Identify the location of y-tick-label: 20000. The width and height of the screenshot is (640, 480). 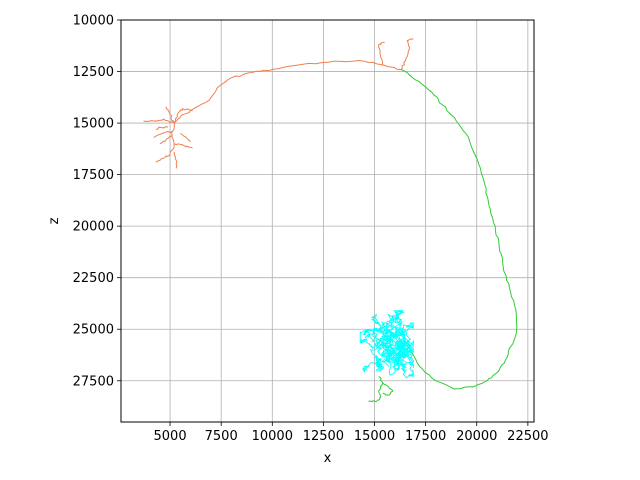
(93, 227).